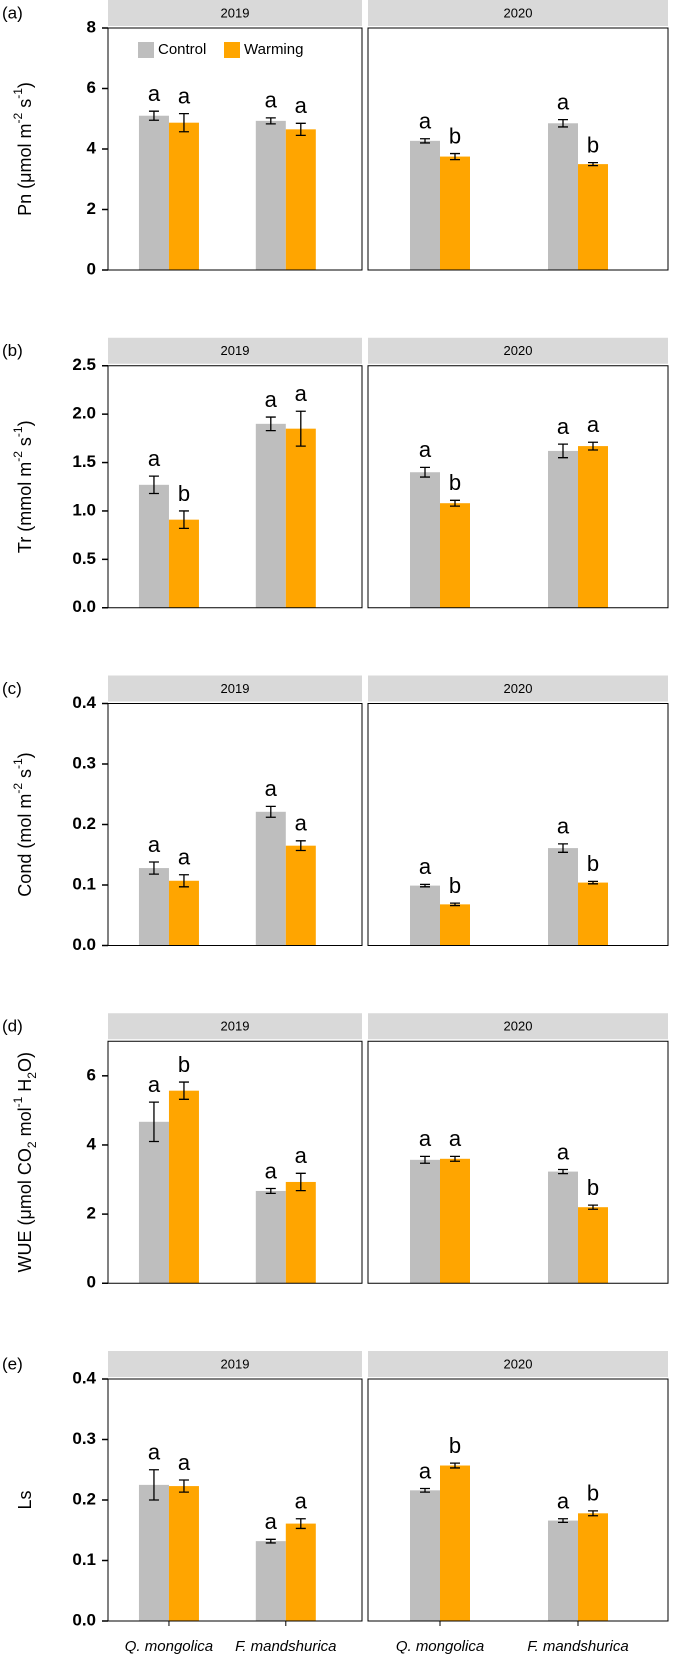 This screenshot has width=685, height=1661. Describe the element at coordinates (25, 1162) in the screenshot. I see `y-axis-label: WUE (μmol CO2 mol-1 H2O)` at that location.